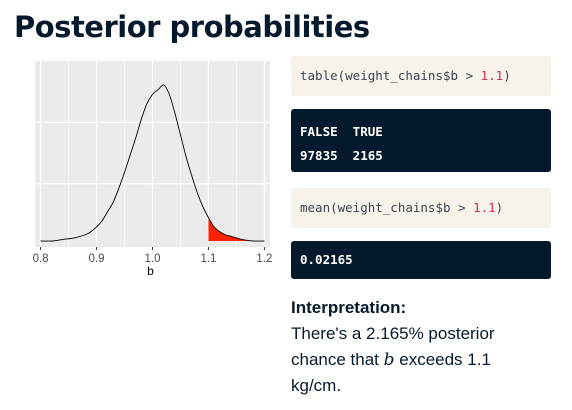  Describe the element at coordinates (389, 360) in the screenshot. I see `variable-b: b` at that location.